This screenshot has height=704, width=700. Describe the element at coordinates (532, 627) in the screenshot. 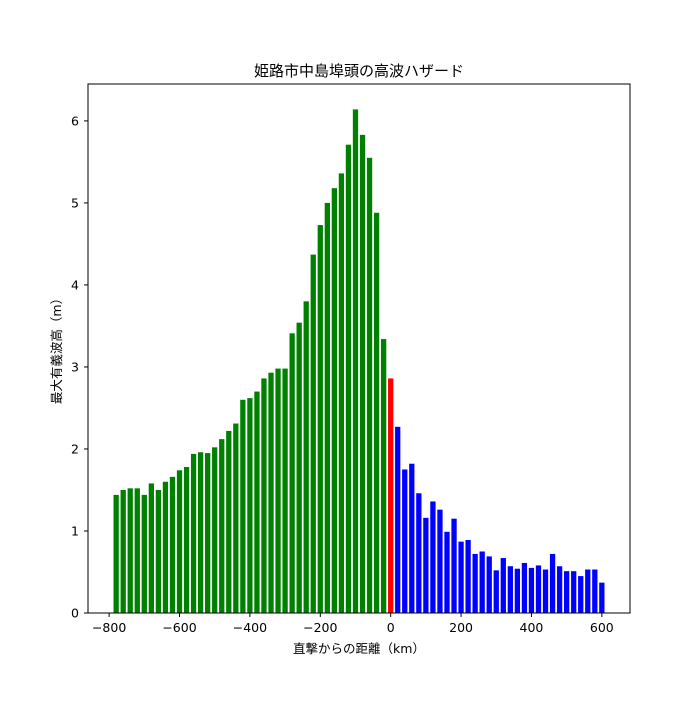

I see `x-tick-label: 400` at that location.